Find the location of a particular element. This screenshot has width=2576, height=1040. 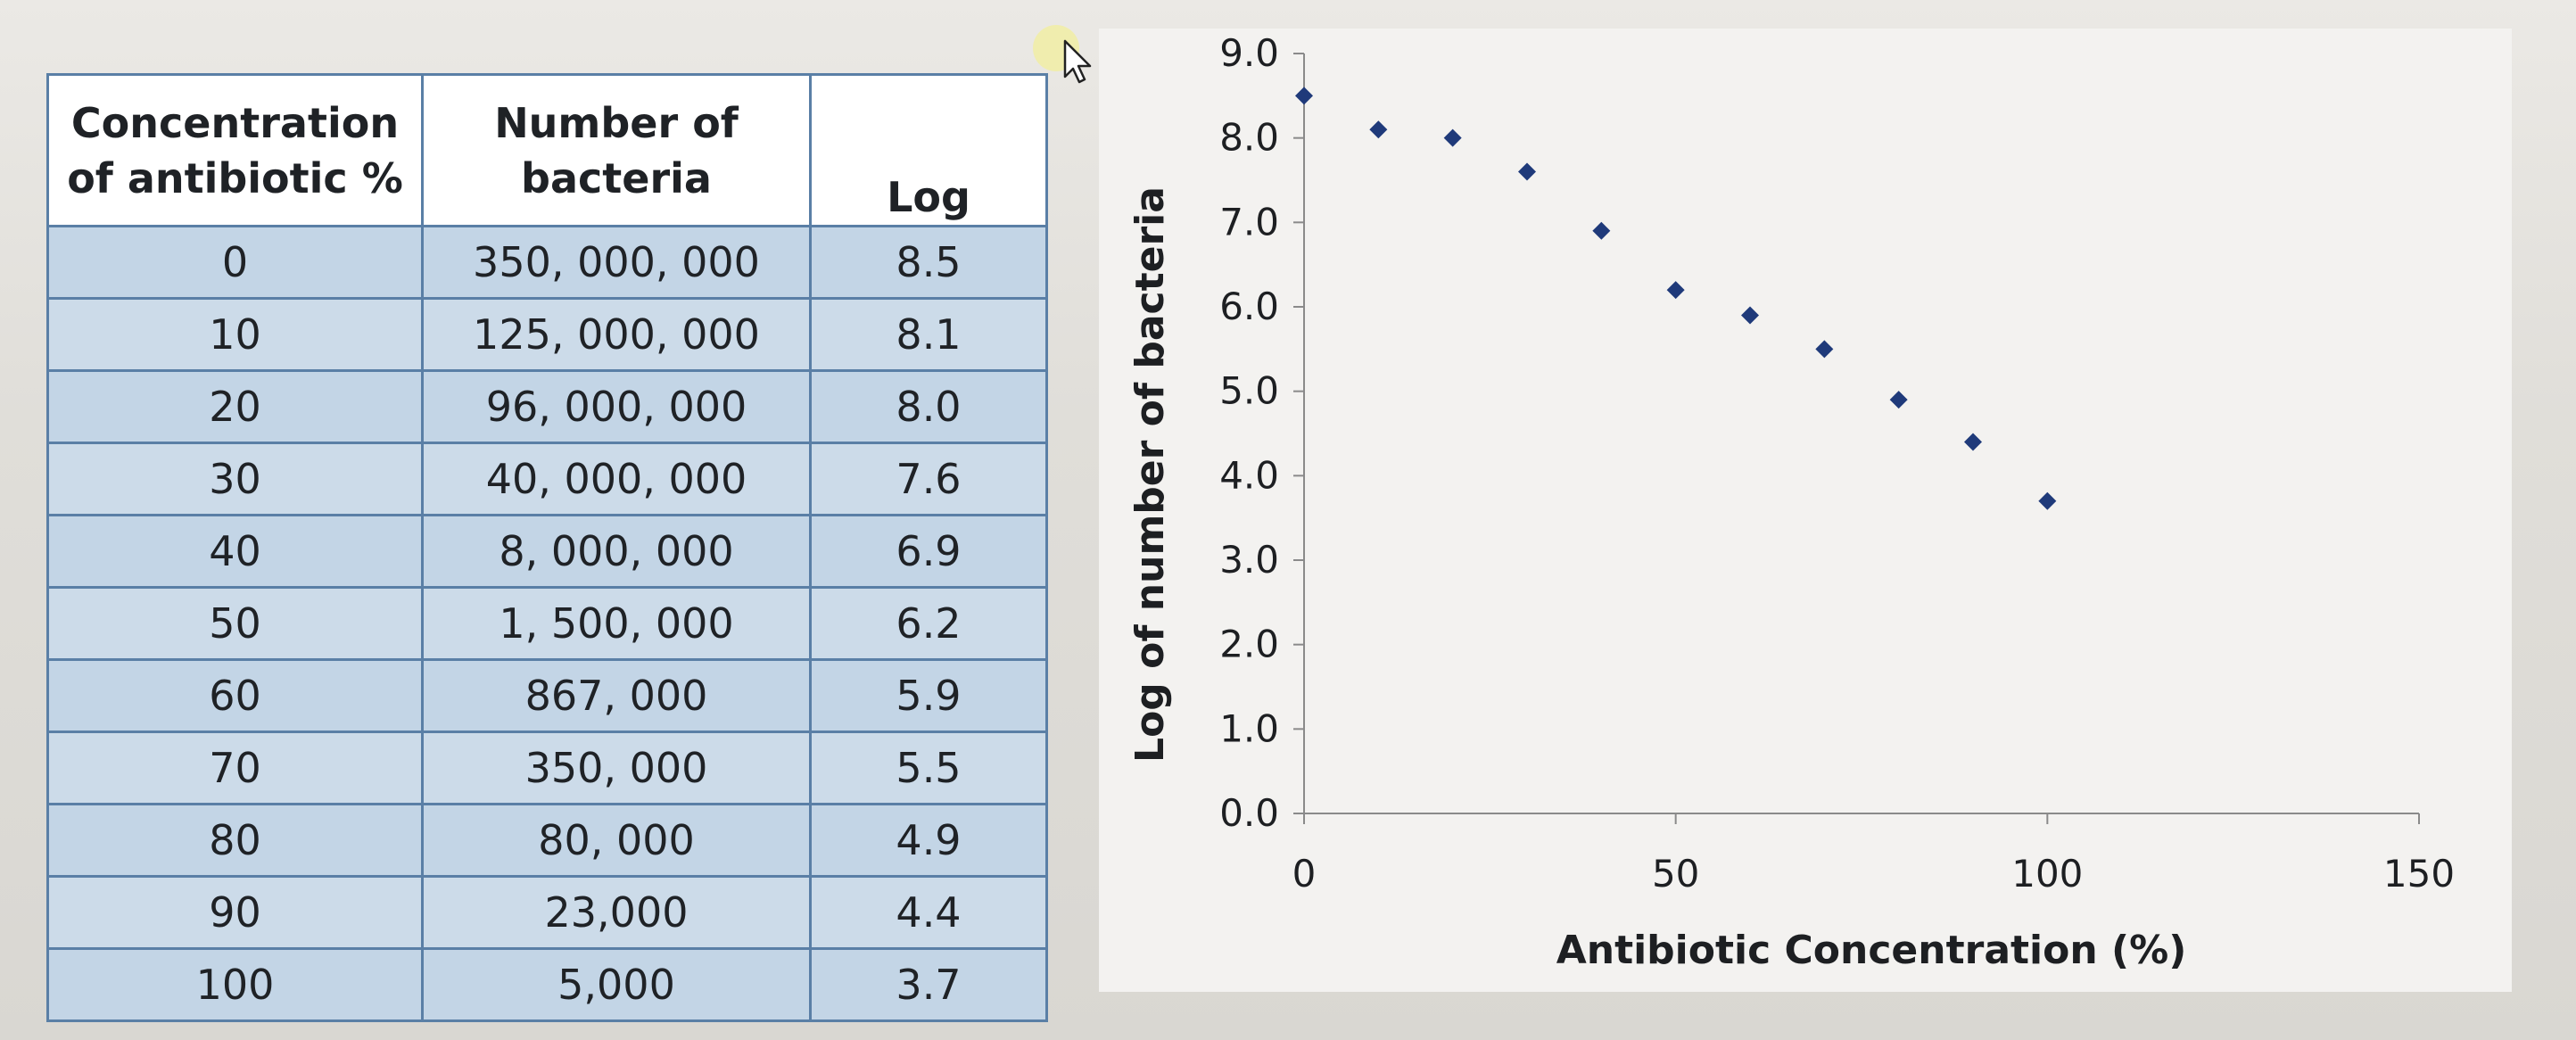

y-axis-label: Log of number of bacteria is located at coordinates (1150, 474).